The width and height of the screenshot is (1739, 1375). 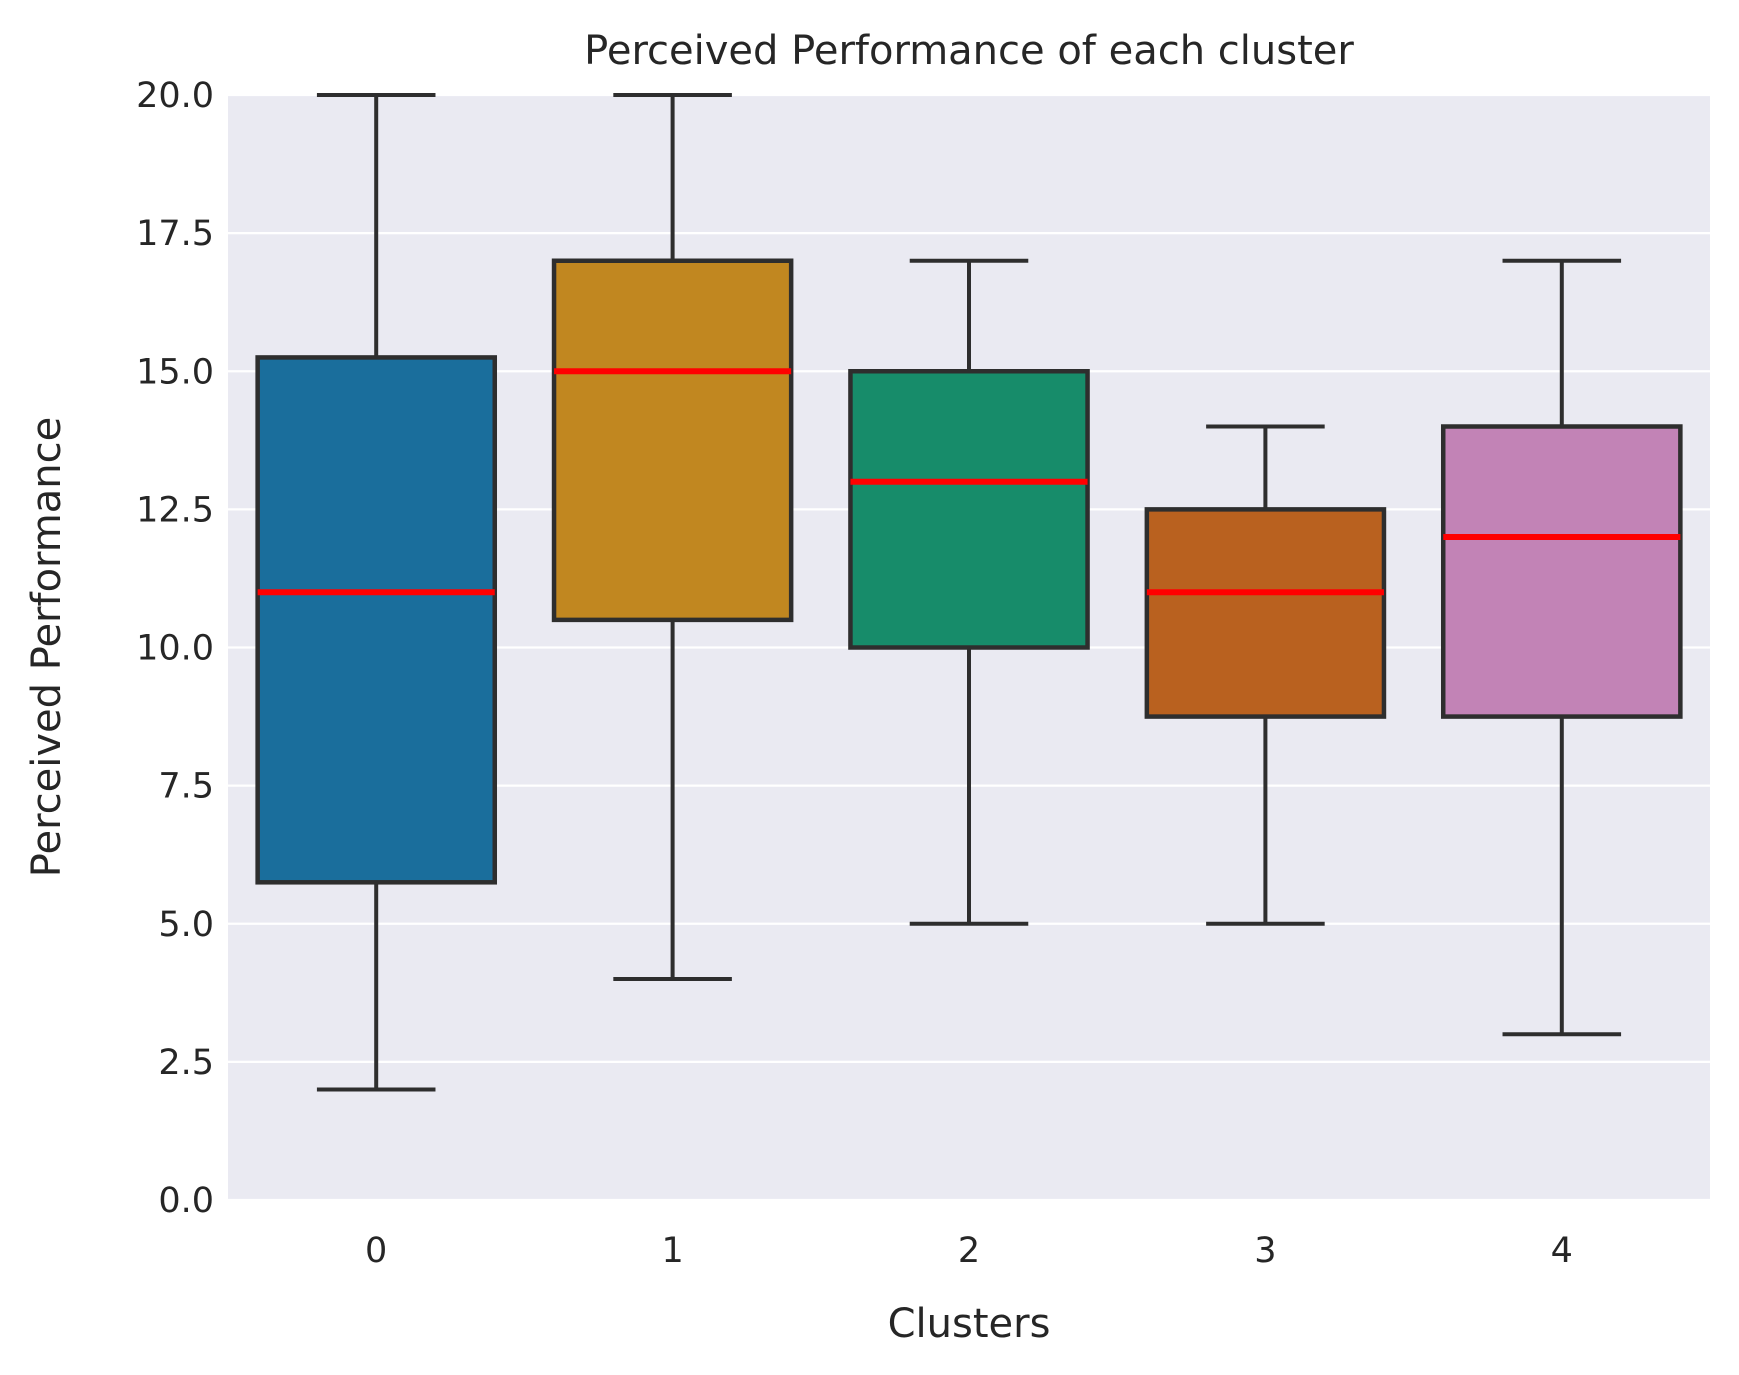 I want to click on y-tick-label: 15.0, so click(x=175, y=372).